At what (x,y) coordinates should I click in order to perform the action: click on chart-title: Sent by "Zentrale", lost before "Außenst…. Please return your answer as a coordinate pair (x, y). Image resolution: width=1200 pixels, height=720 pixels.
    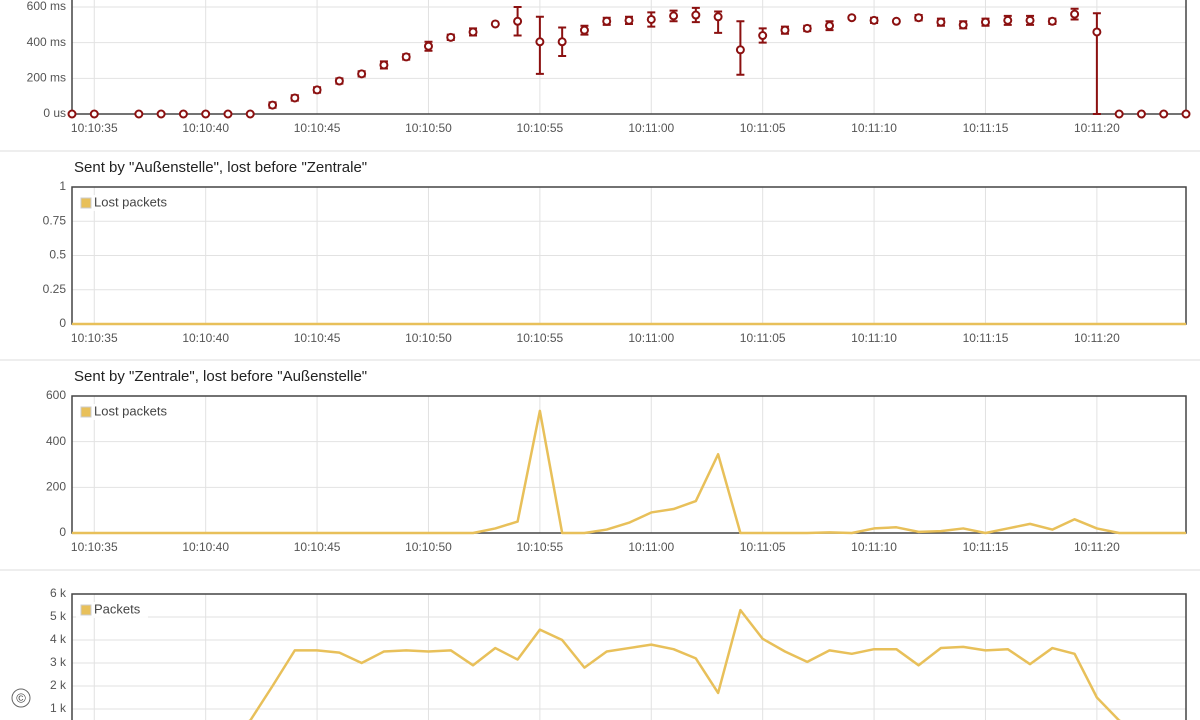
    Looking at the image, I should click on (220, 376).